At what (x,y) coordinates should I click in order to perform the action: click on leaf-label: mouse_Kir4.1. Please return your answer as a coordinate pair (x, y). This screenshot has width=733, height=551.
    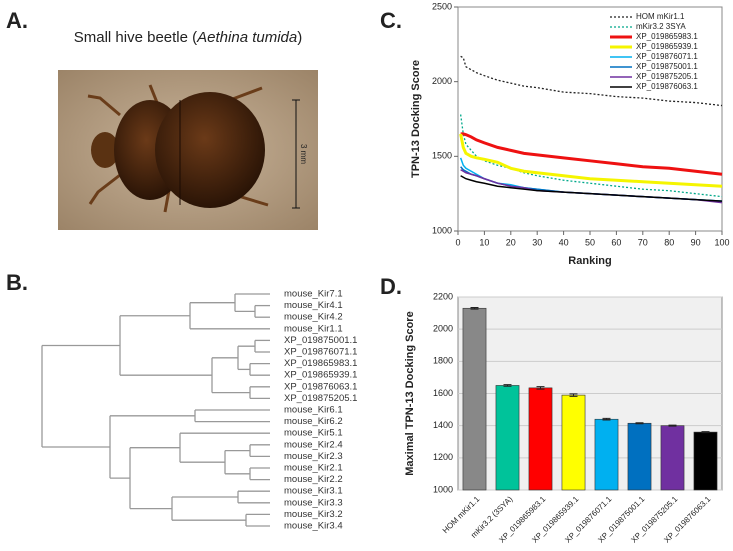
    Looking at the image, I should click on (313, 305).